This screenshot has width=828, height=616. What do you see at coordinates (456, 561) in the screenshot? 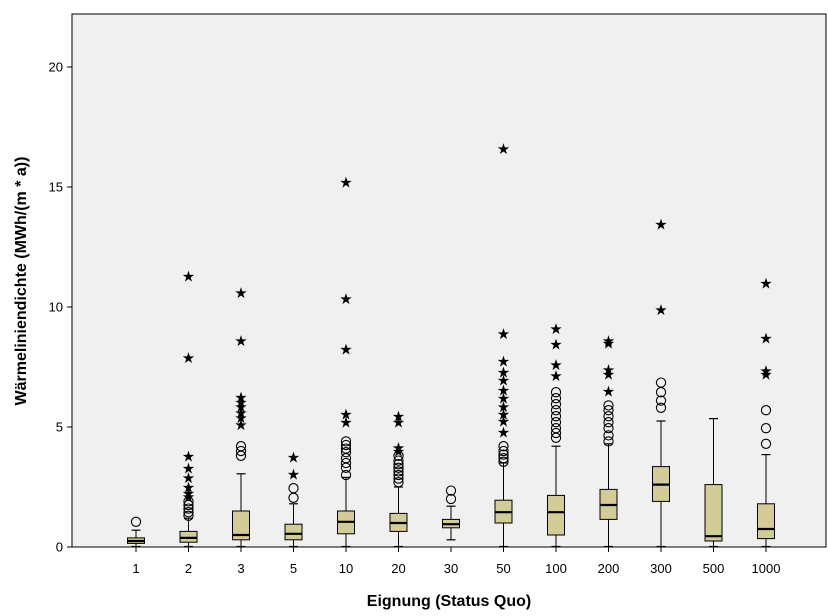
I see `x-axis: 1 2 3 5 10 20 30 50 100 200 300 500 1000` at bounding box center [456, 561].